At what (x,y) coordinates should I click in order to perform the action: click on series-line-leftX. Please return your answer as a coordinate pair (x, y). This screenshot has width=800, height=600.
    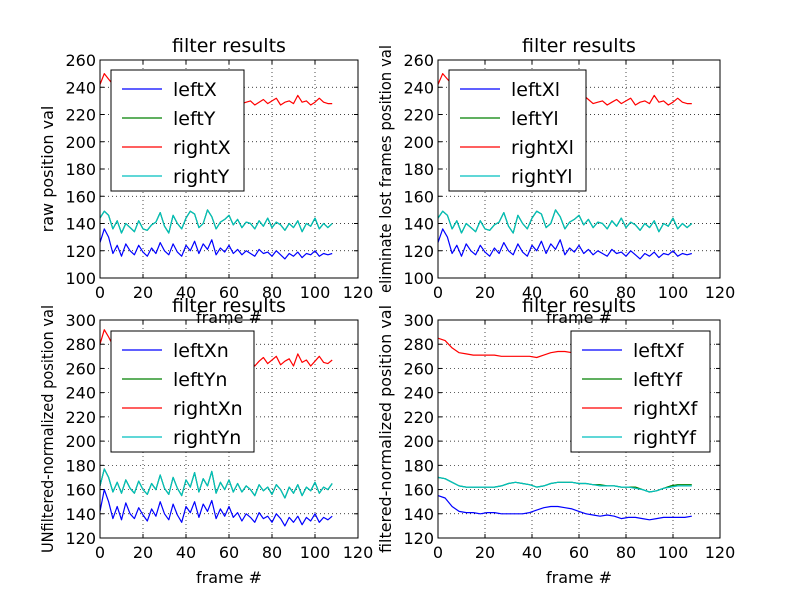
    Looking at the image, I should click on (216, 244).